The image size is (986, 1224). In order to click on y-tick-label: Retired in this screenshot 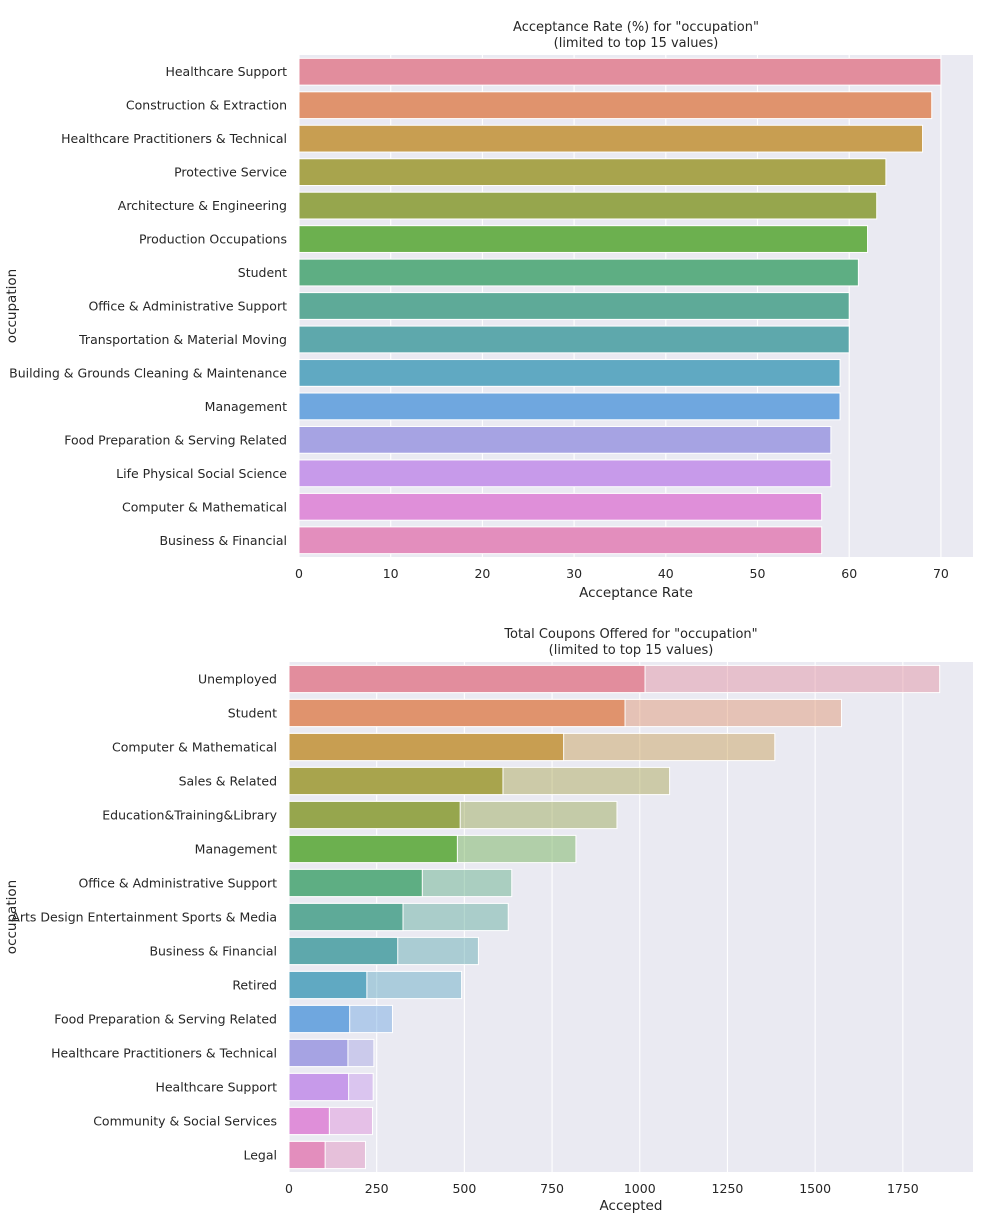, I will do `click(254, 985)`.